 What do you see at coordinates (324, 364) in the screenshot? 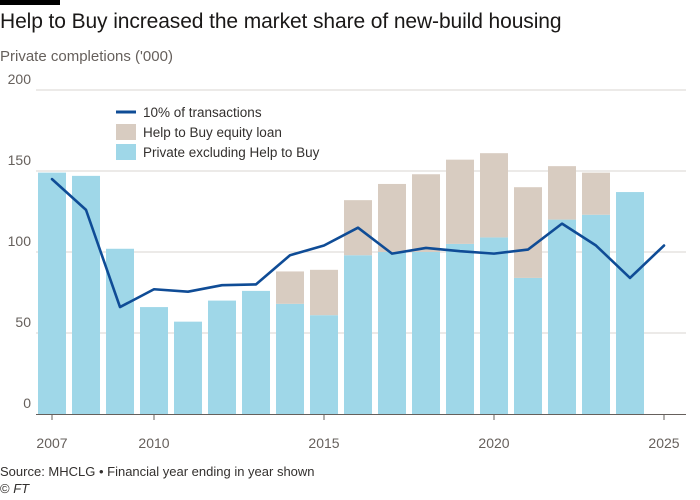
I see `bar-private-excl-2015` at bounding box center [324, 364].